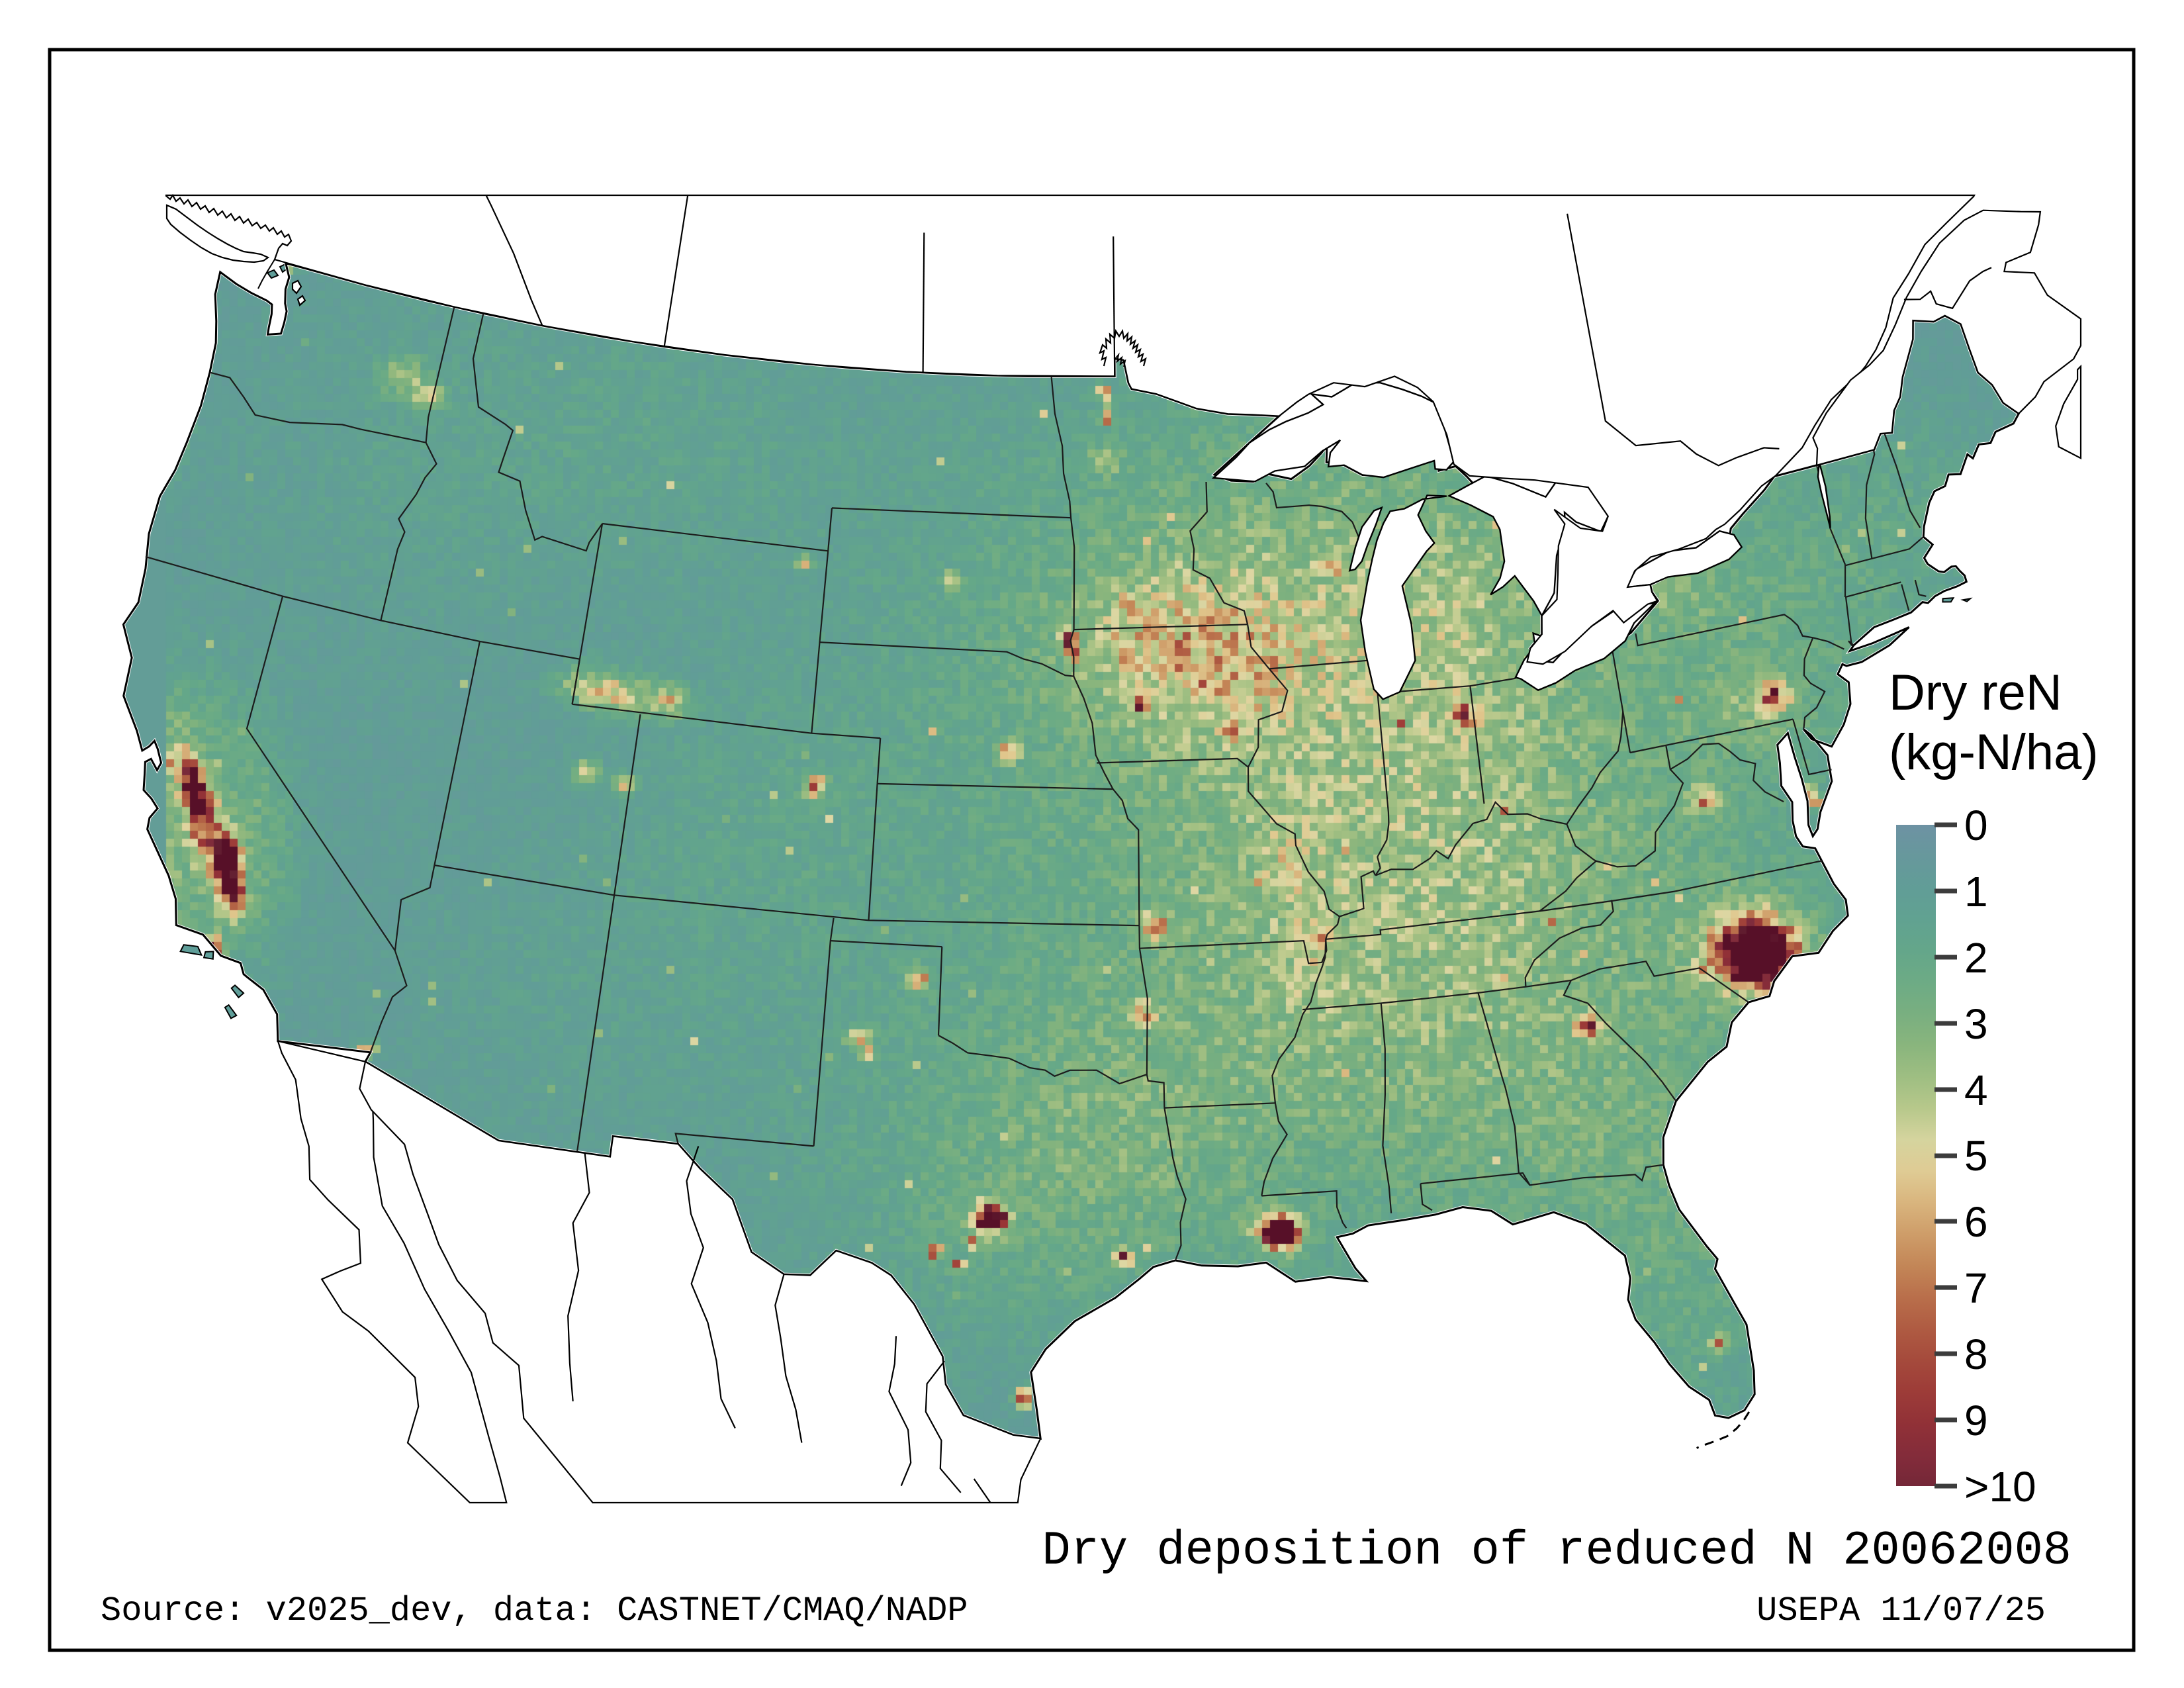 The image size is (2184, 1688). What do you see at coordinates (1976, 825) in the screenshot?
I see `svg-text: 0` at bounding box center [1976, 825].